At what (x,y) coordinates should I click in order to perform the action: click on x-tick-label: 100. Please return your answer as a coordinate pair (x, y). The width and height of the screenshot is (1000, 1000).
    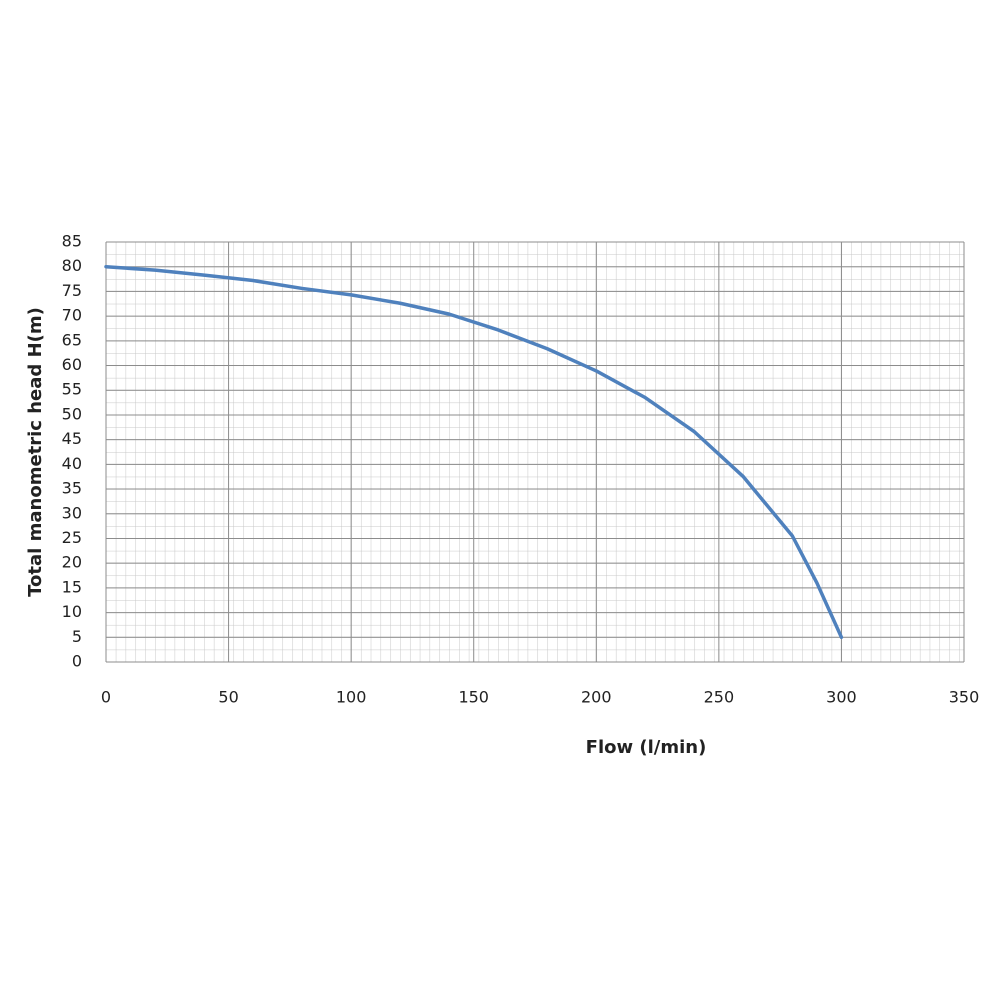
    Looking at the image, I should click on (351, 697).